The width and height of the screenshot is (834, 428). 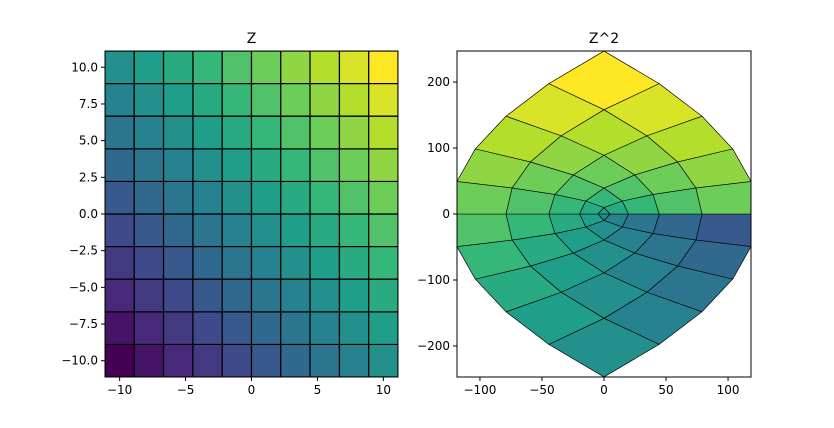 What do you see at coordinates (88, 177) in the screenshot?
I see `y-tick-label: 2.5` at bounding box center [88, 177].